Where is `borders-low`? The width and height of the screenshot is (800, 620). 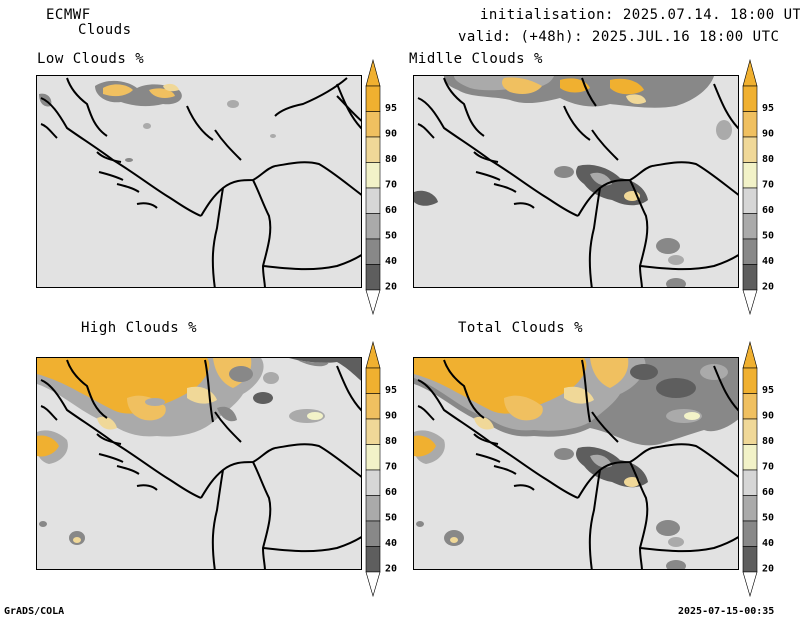
borders-low is located at coordinates (200, 182).